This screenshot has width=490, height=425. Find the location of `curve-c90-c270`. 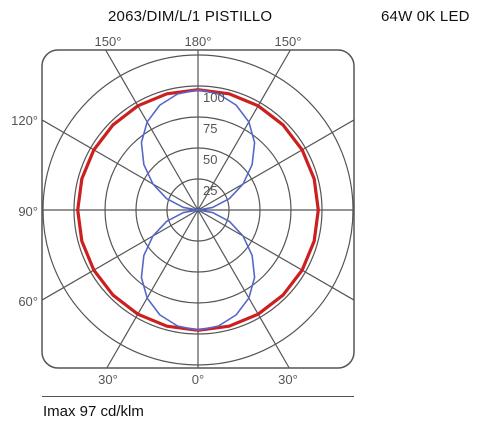

curve-c90-c270 is located at coordinates (198, 210).